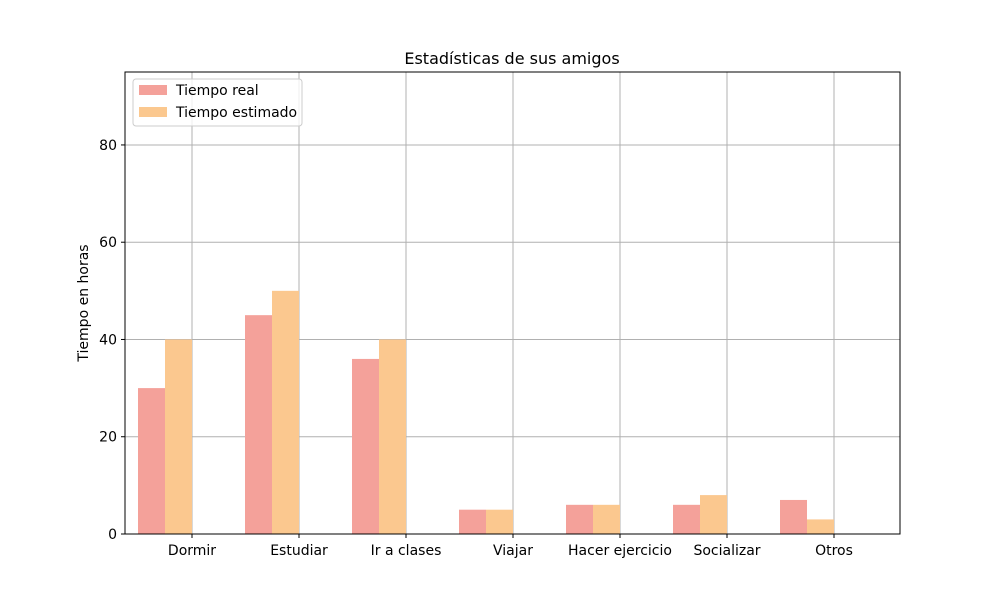  I want to click on x-tick-label: Hacer ejercicio, so click(620, 551).